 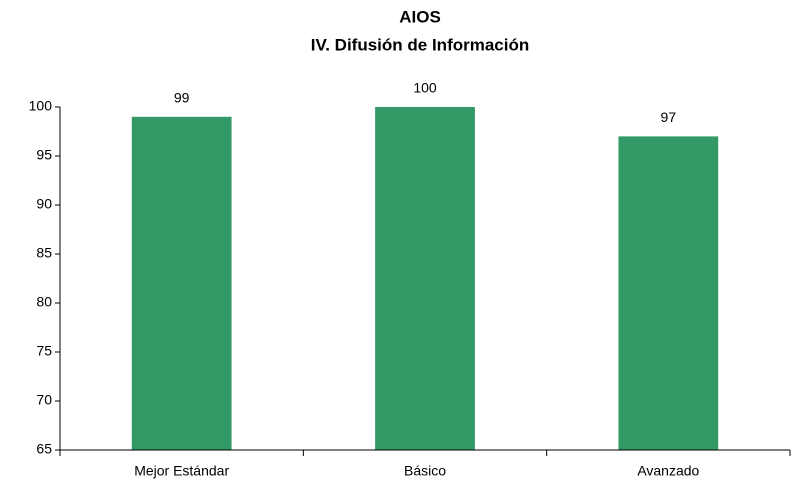 What do you see at coordinates (425, 88) in the screenshot?
I see `data-label: 100` at bounding box center [425, 88].